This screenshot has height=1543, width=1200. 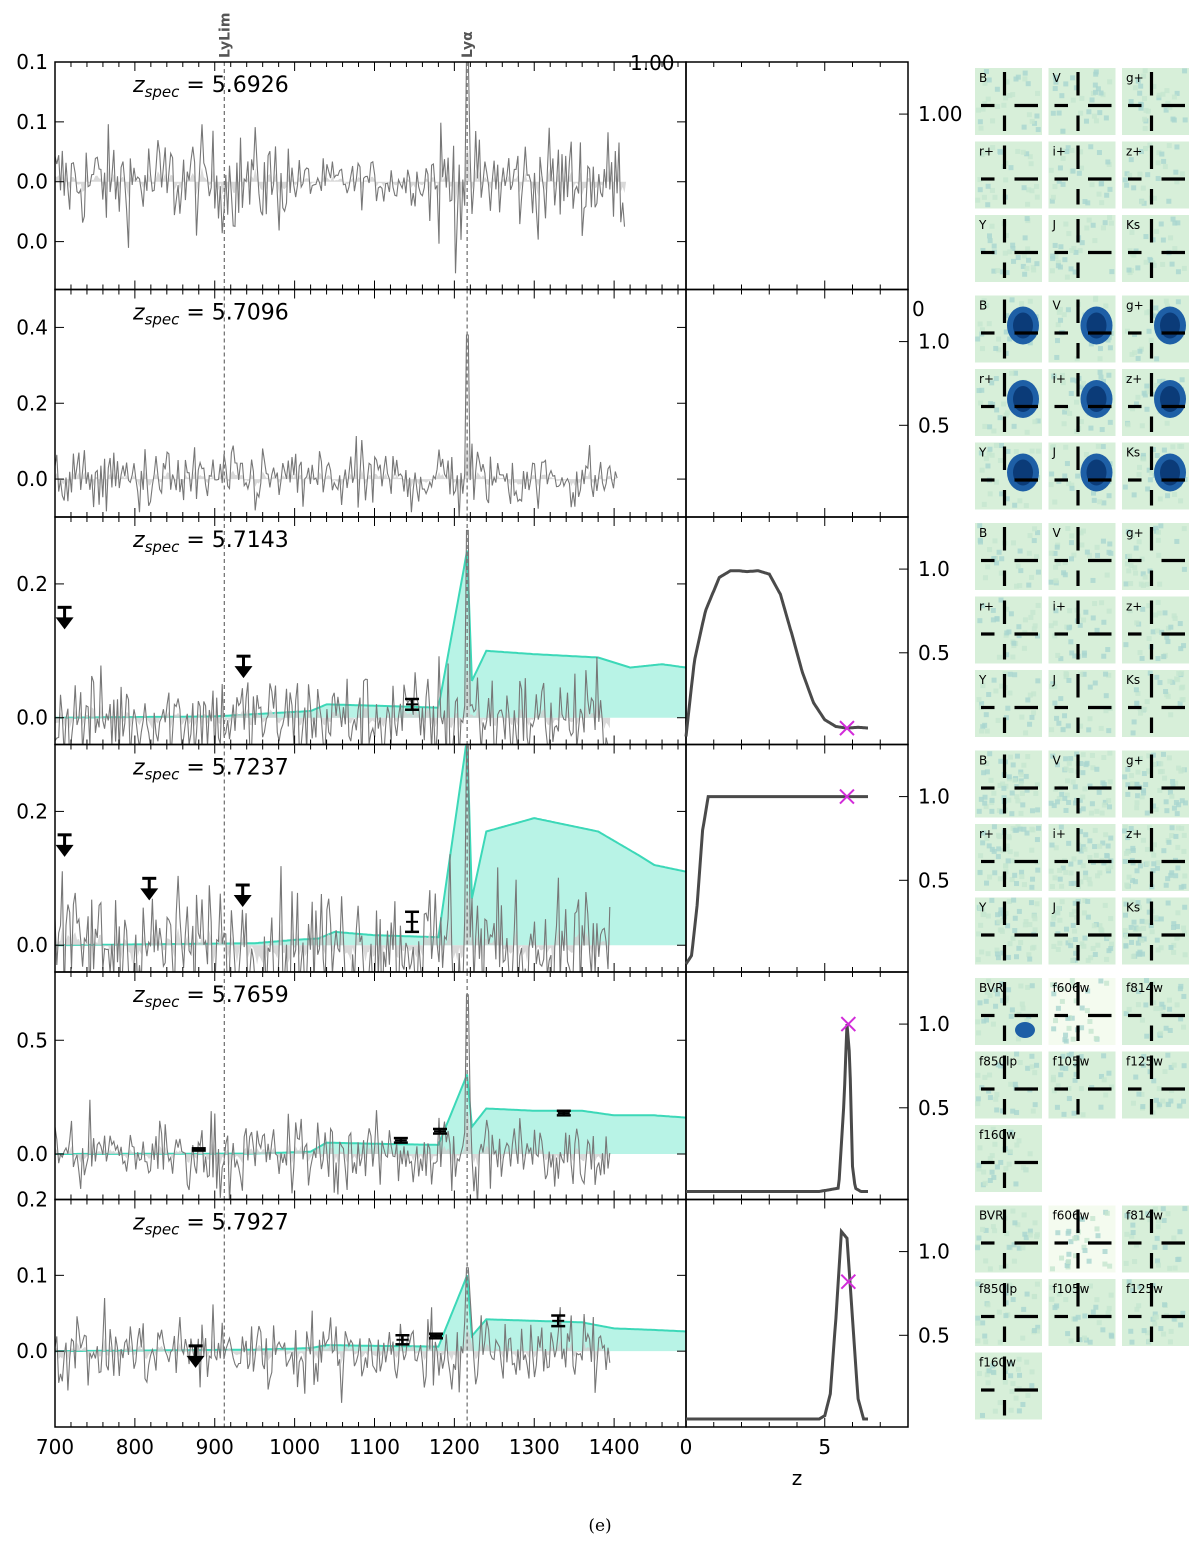 What do you see at coordinates (1155, 1085) in the screenshot?
I see `cutout-stamp: f125w` at bounding box center [1155, 1085].